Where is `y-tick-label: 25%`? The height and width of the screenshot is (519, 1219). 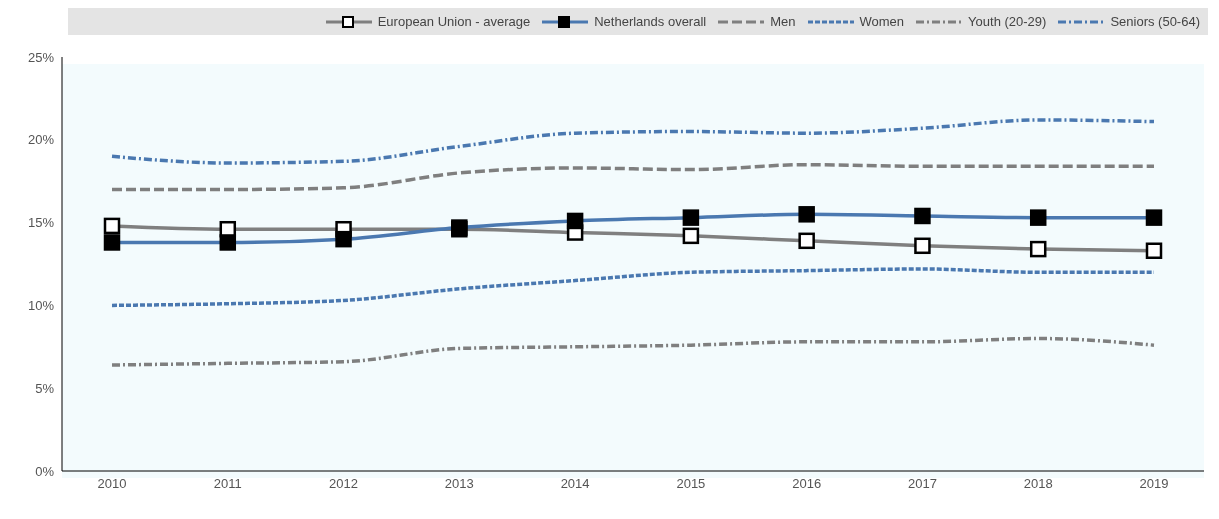
y-tick-label: 25% is located at coordinates (41, 57).